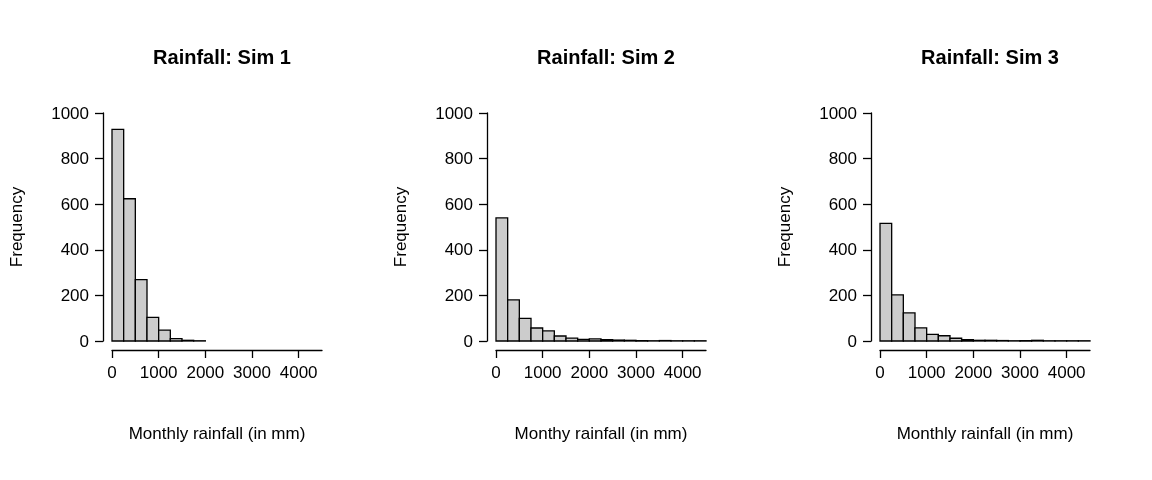 This screenshot has height=480, width=1152. What do you see at coordinates (990, 57) in the screenshot?
I see `chart-title: Rainfall: Sim 3` at bounding box center [990, 57].